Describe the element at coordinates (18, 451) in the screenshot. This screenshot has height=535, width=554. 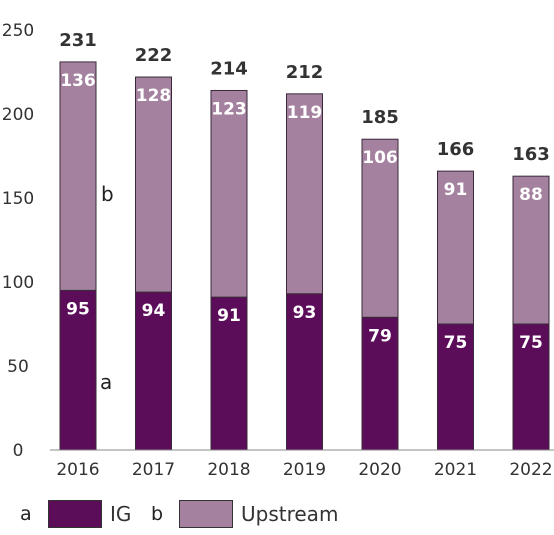
I see `y-tick-label: 0` at that location.